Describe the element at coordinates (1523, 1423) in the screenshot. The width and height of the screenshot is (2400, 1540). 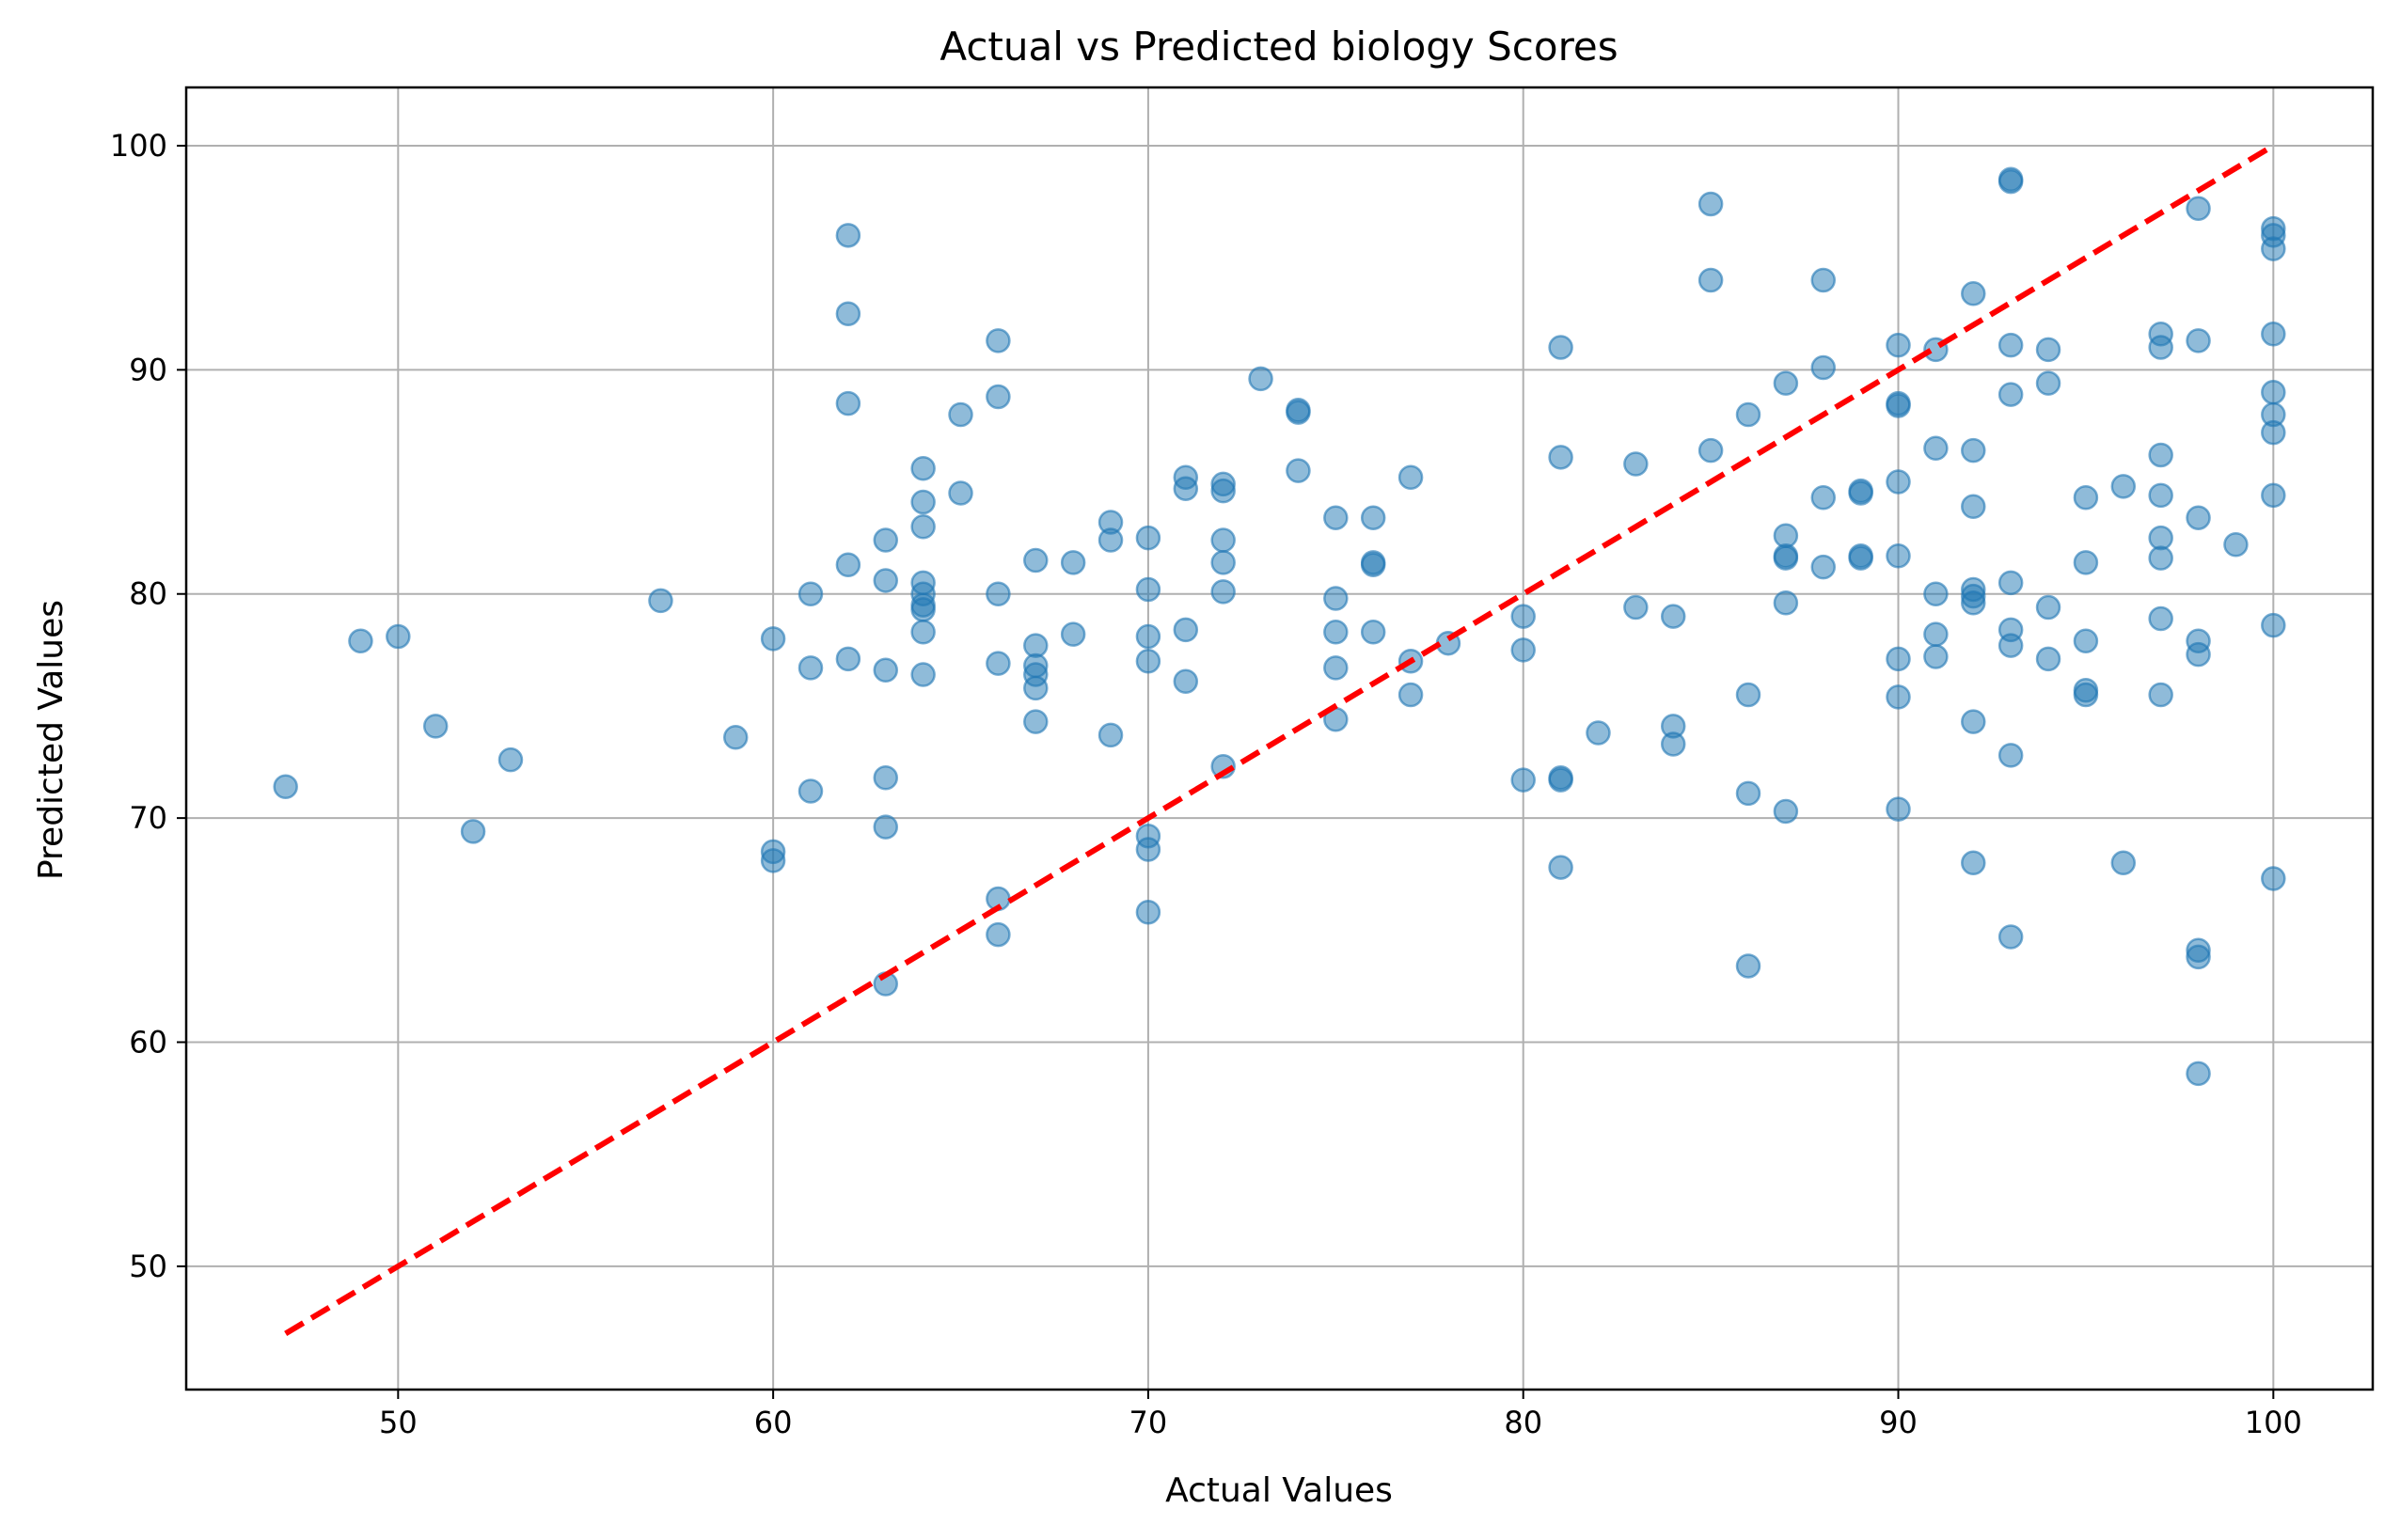
I see `x-tick-label: 80` at that location.